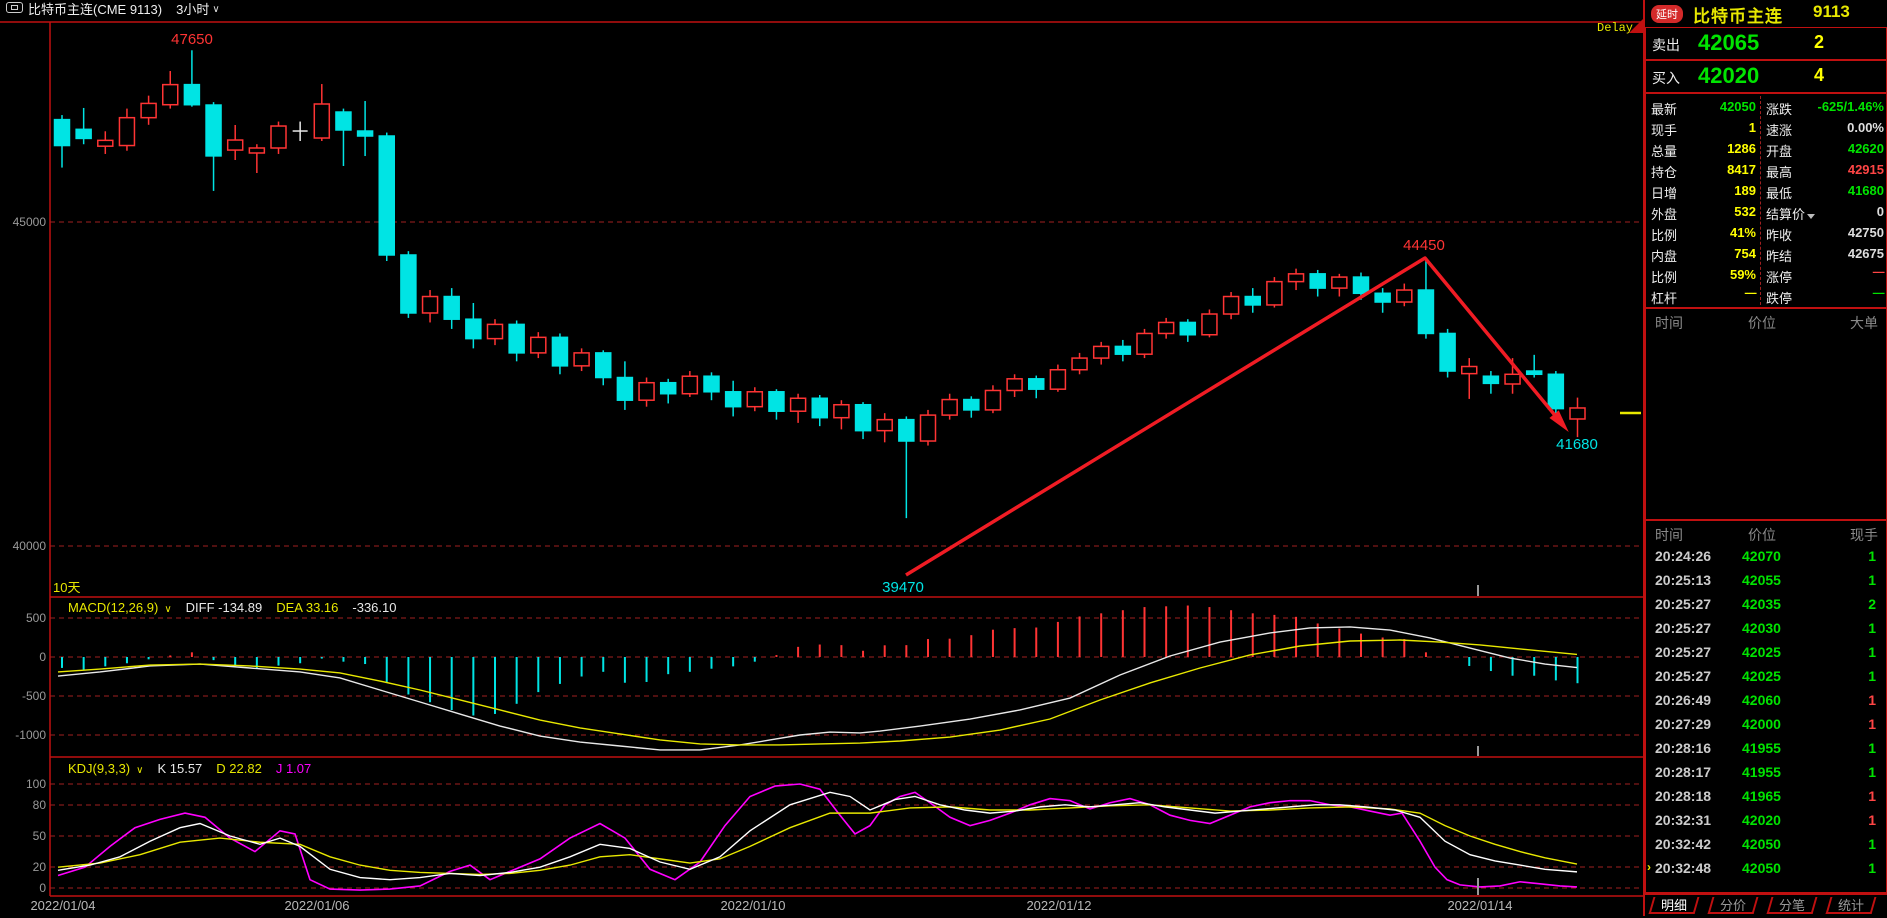 This screenshot has width=1887, height=918. What do you see at coordinates (1636, 26) in the screenshot?
I see `delay-corner-icon` at bounding box center [1636, 26].